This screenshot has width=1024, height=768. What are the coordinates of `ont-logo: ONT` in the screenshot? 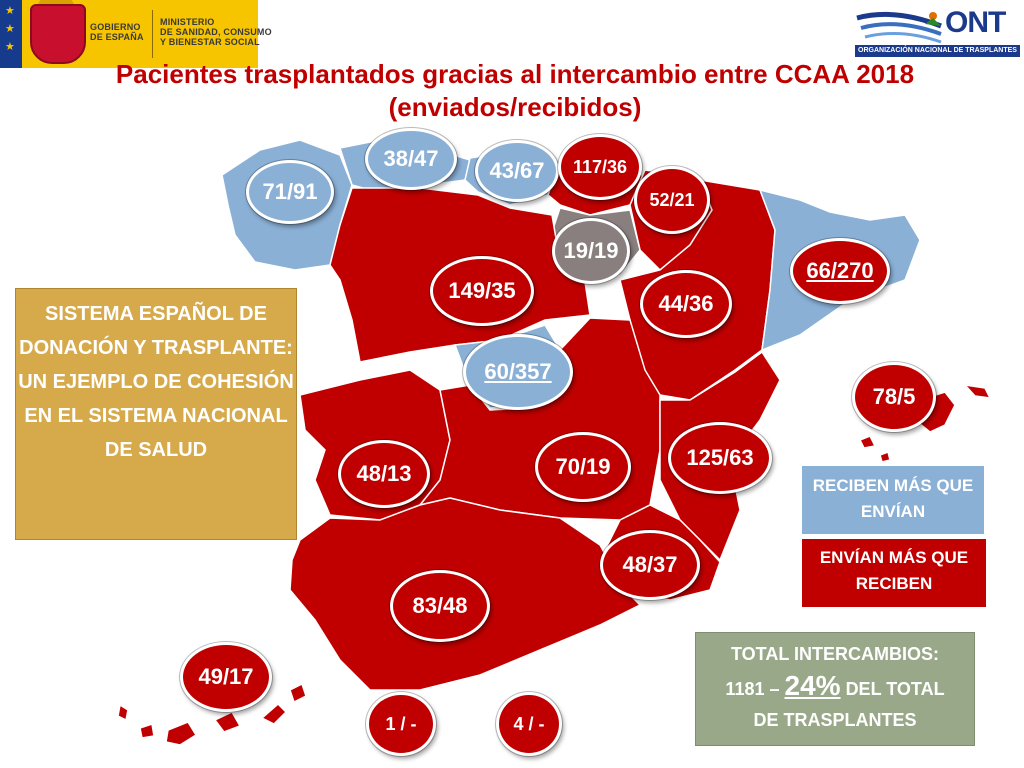 It's located at (975, 22).